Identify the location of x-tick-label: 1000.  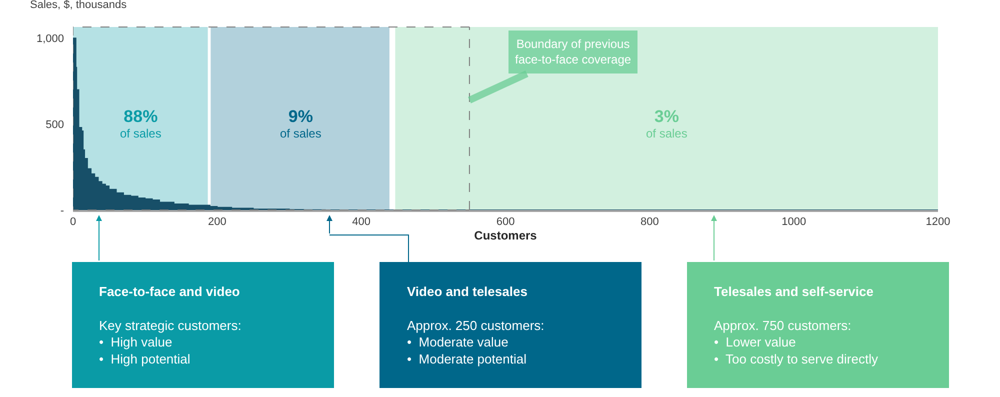
(794, 222).